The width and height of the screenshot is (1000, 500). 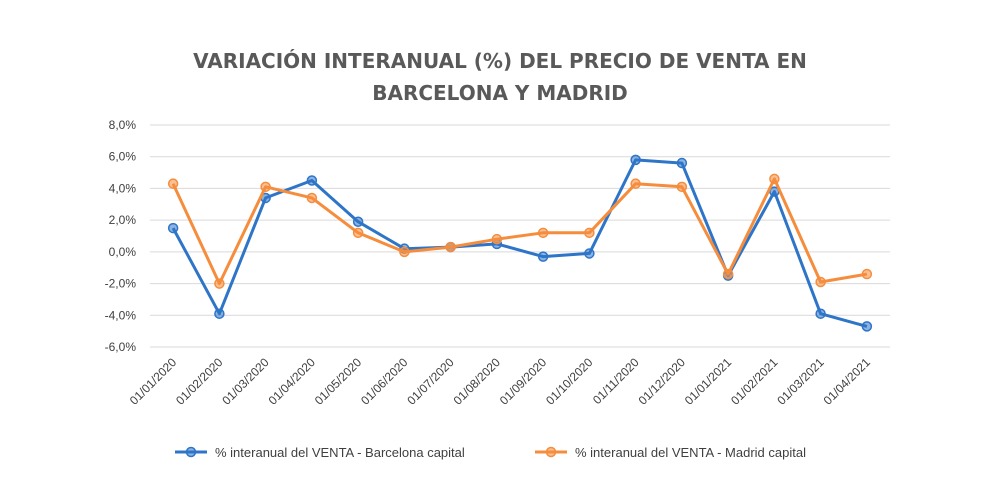 What do you see at coordinates (123, 157) in the screenshot?
I see `y-tick-label: 6,0%` at bounding box center [123, 157].